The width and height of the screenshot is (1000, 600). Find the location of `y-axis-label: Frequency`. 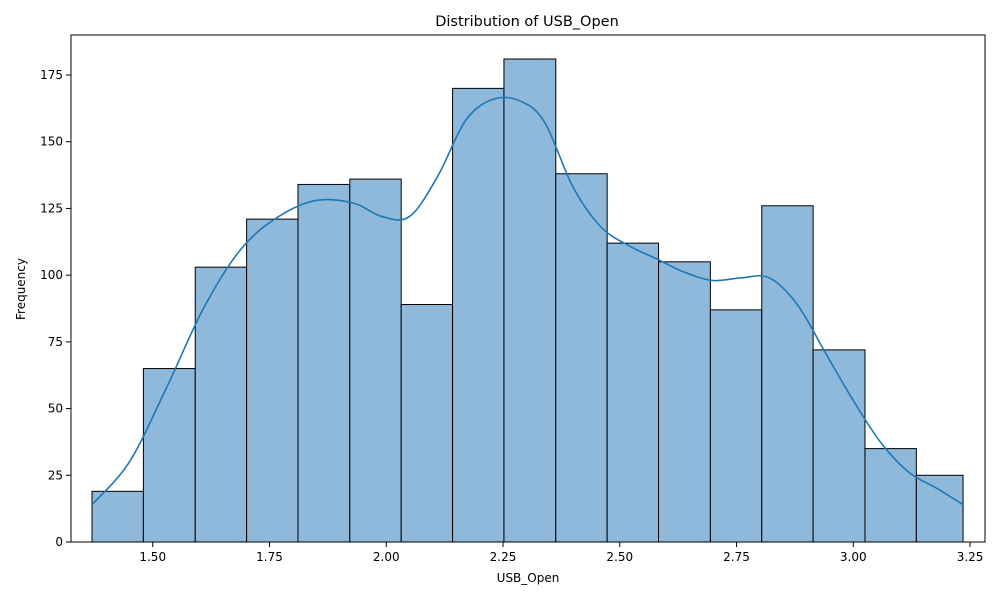

y-axis-label: Frequency is located at coordinates (21, 289).